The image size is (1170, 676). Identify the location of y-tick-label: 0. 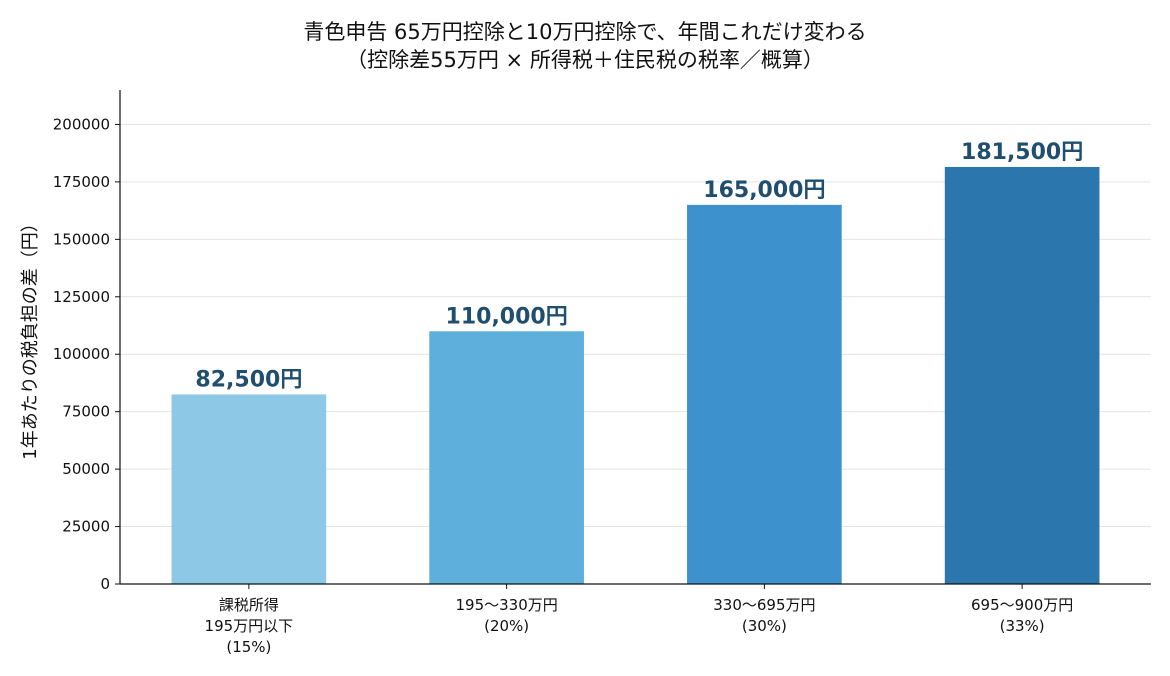
(105, 584).